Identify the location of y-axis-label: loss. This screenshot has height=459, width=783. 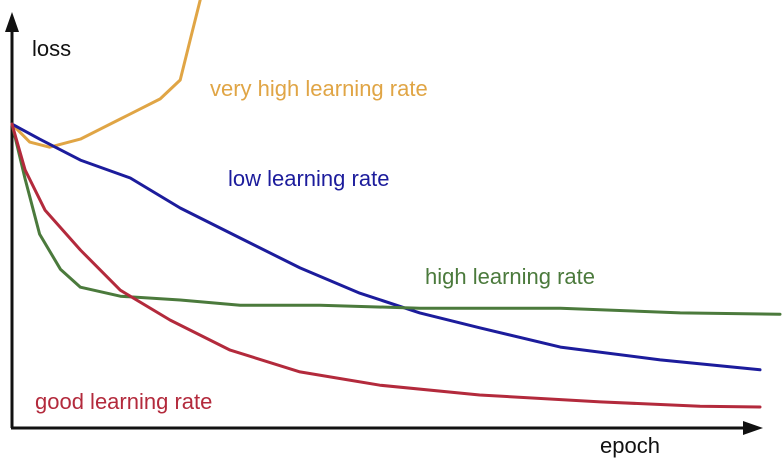
(51, 48).